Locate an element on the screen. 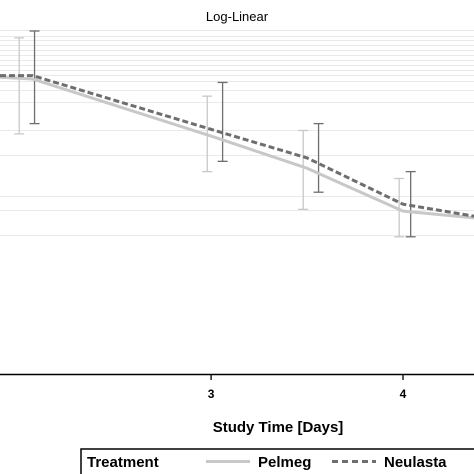  legend-label-pelmeg: Pelmeg is located at coordinates (284, 462).